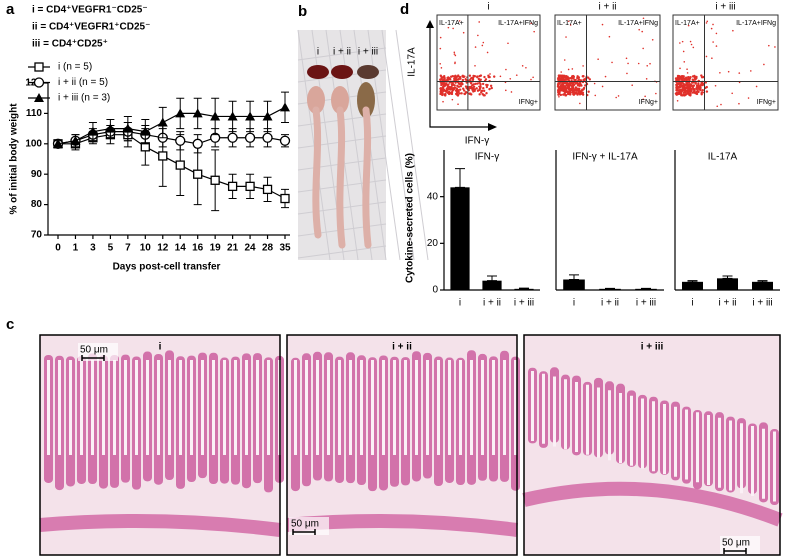 The width and height of the screenshot is (785, 559). Describe the element at coordinates (233, 248) in the screenshot. I see `x-tick-label: 21` at that location.